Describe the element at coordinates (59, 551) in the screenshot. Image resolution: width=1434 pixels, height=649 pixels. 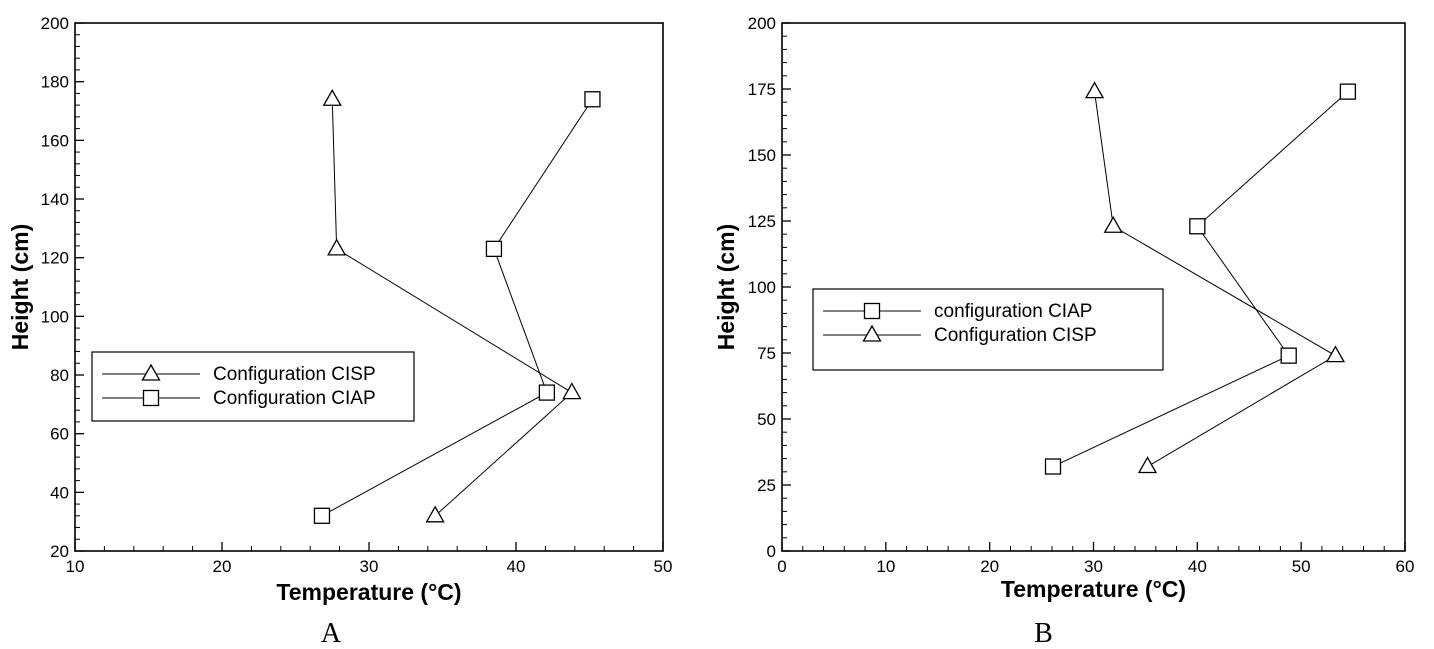
I see `y-tick-label: 20` at that location.